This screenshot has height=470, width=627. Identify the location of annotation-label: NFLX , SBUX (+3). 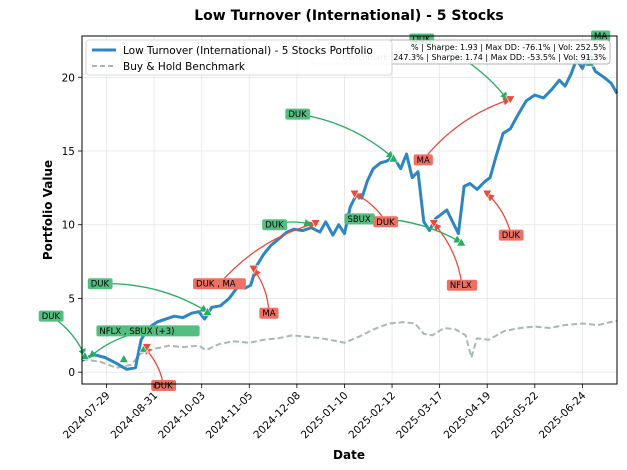
(136, 332).